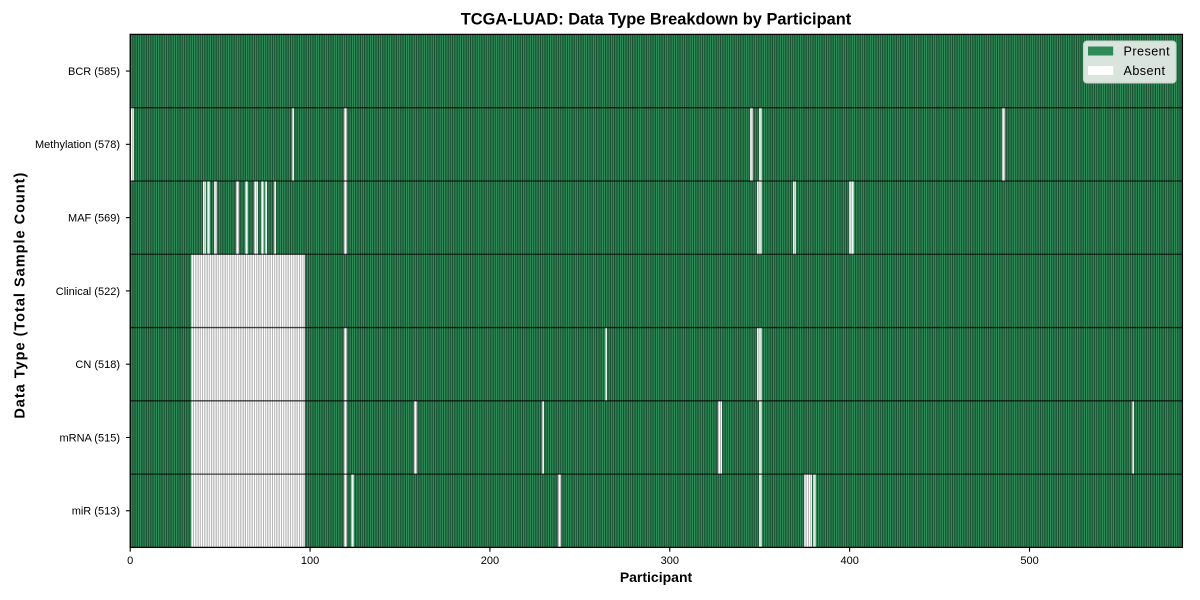 This screenshot has width=1200, height=600. Describe the element at coordinates (1145, 71) in the screenshot. I see `svg-text: Absent` at that location.